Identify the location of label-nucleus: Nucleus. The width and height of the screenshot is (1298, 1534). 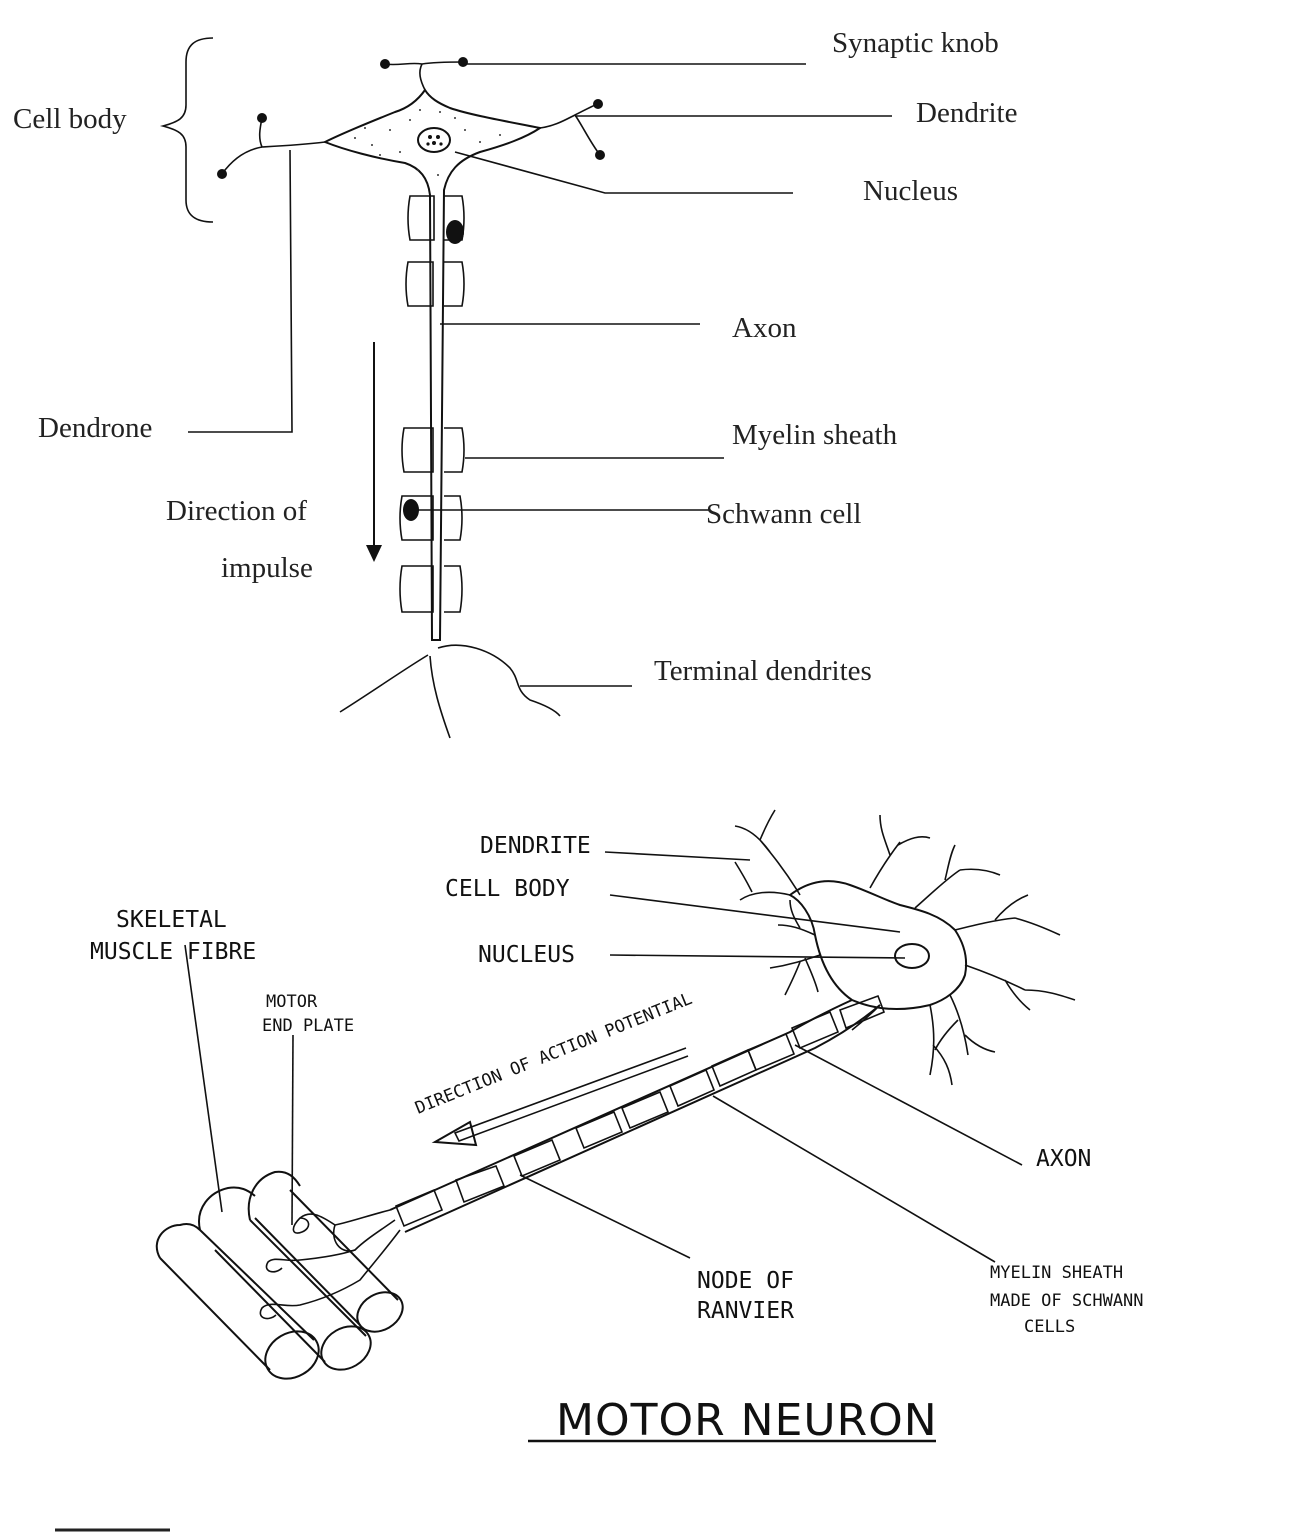
(910, 191).